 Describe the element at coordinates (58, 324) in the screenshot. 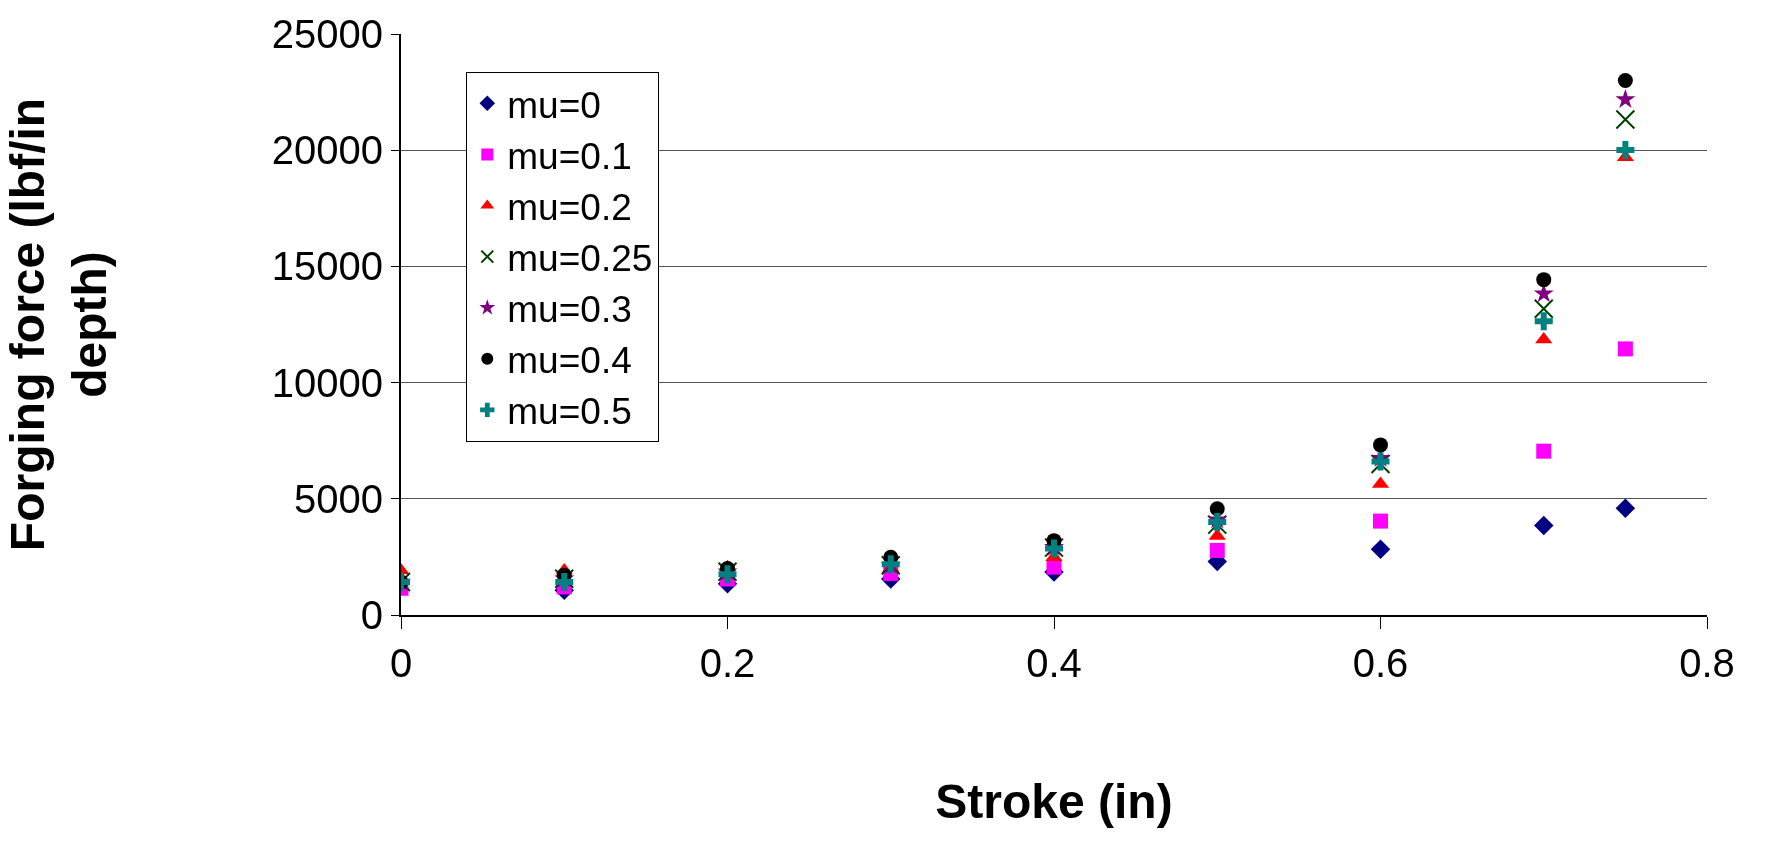

I see `y-axis-title: Forging force (lbf/in depth)` at that location.